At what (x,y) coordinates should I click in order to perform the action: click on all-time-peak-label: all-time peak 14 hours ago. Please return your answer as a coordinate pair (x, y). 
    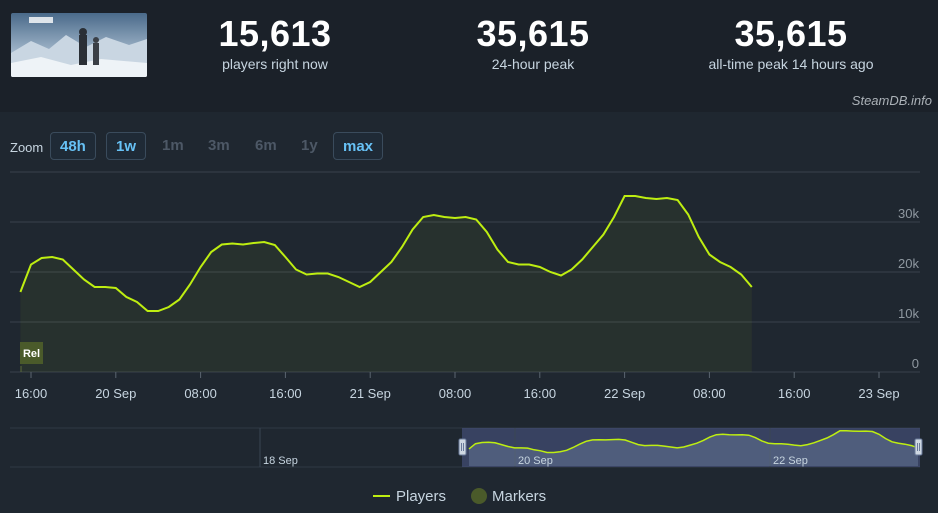
    Looking at the image, I should click on (791, 64).